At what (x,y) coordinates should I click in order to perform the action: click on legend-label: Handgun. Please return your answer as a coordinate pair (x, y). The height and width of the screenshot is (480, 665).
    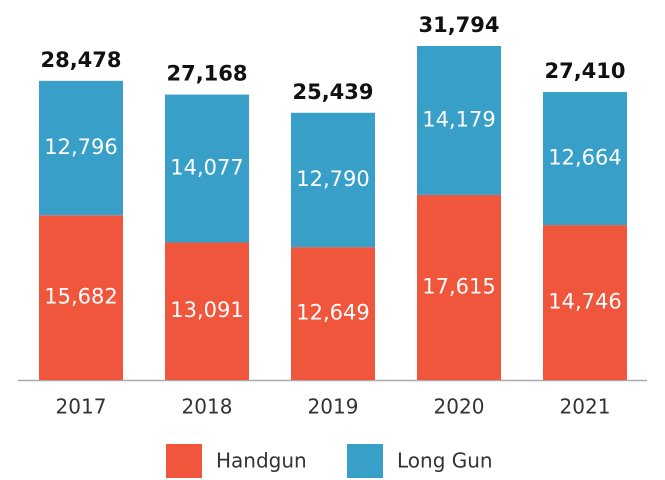
    Looking at the image, I should click on (261, 461).